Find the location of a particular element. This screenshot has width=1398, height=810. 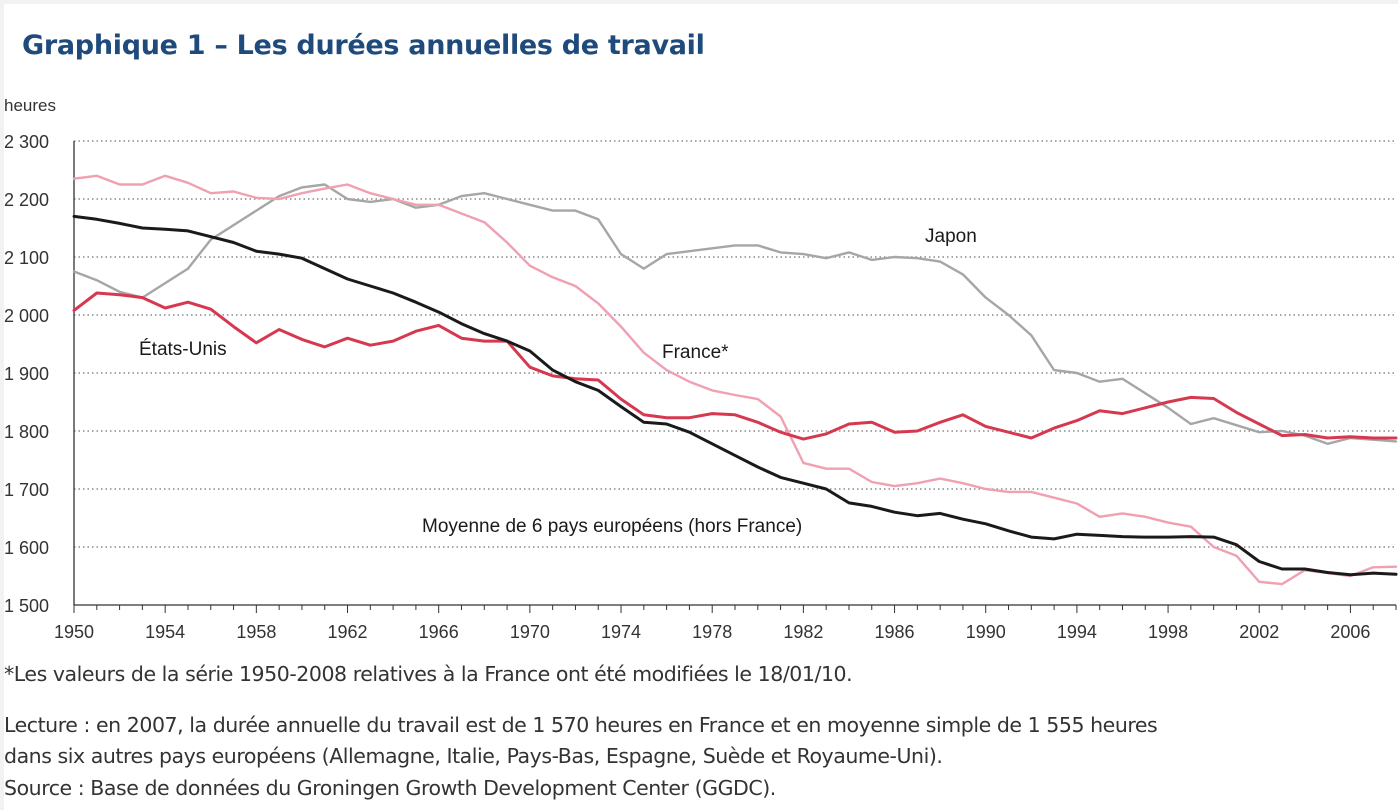

x-tick-label: 1998 is located at coordinates (1168, 632).